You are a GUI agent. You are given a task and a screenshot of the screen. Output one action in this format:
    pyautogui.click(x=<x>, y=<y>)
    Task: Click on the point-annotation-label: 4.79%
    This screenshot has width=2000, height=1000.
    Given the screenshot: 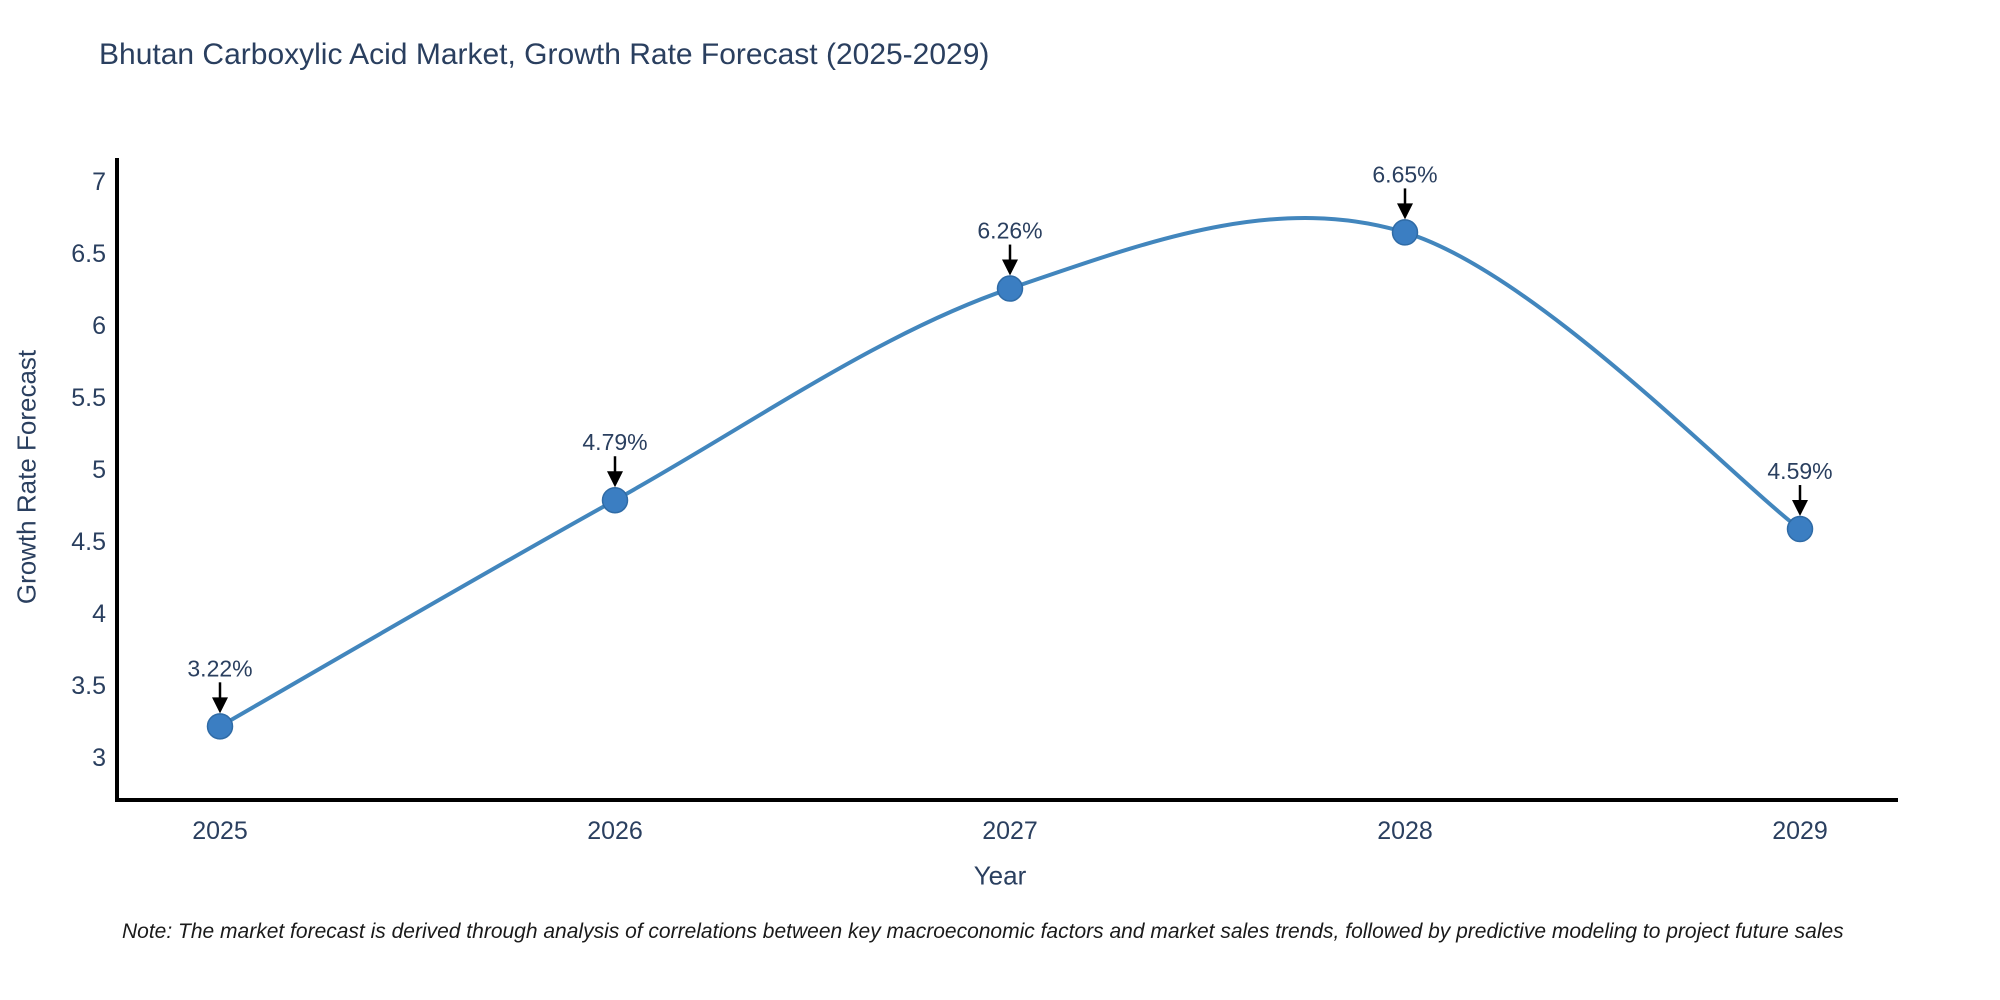 What is the action you would take?
    pyautogui.click(x=614, y=442)
    